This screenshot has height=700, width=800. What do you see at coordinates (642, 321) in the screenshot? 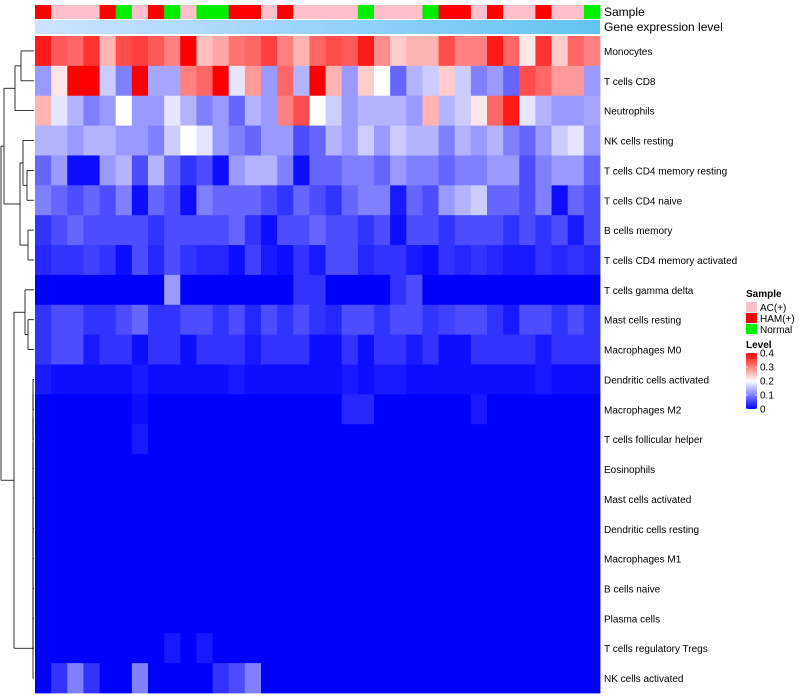
I see `row-label: Mast cells resting` at bounding box center [642, 321].